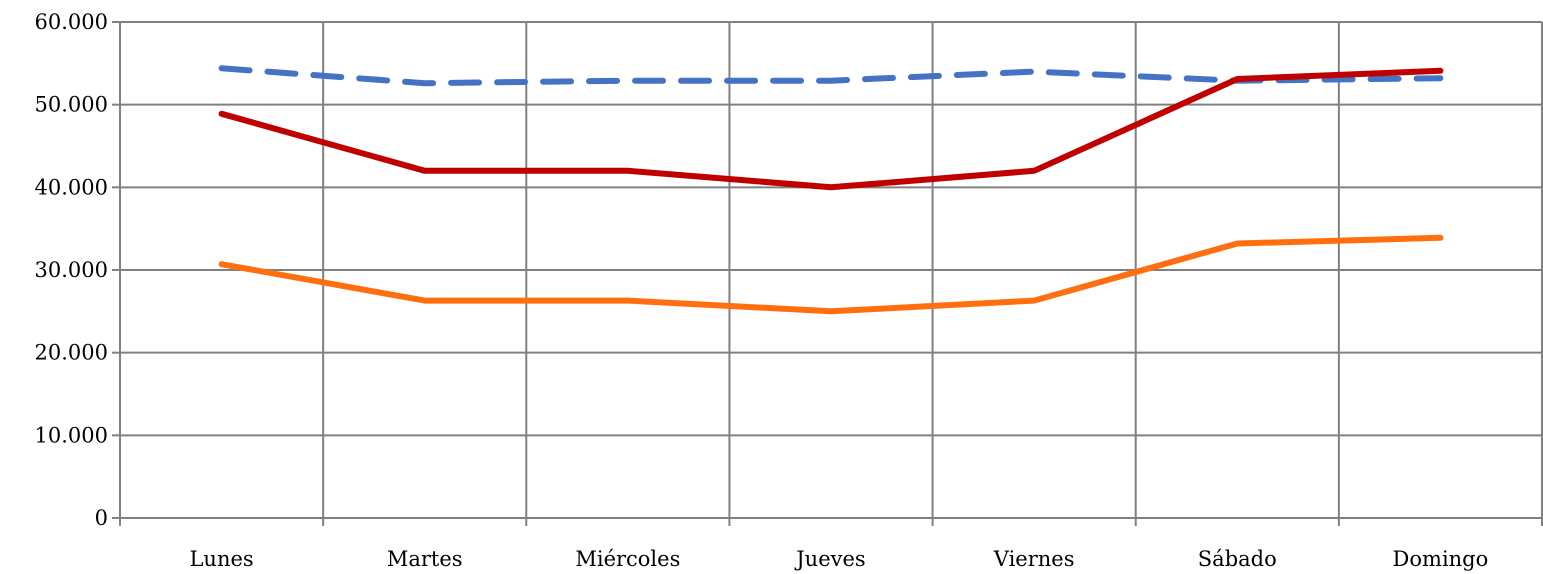  Describe the element at coordinates (829, 559) in the screenshot. I see `x-tick-label: Jueves` at that location.